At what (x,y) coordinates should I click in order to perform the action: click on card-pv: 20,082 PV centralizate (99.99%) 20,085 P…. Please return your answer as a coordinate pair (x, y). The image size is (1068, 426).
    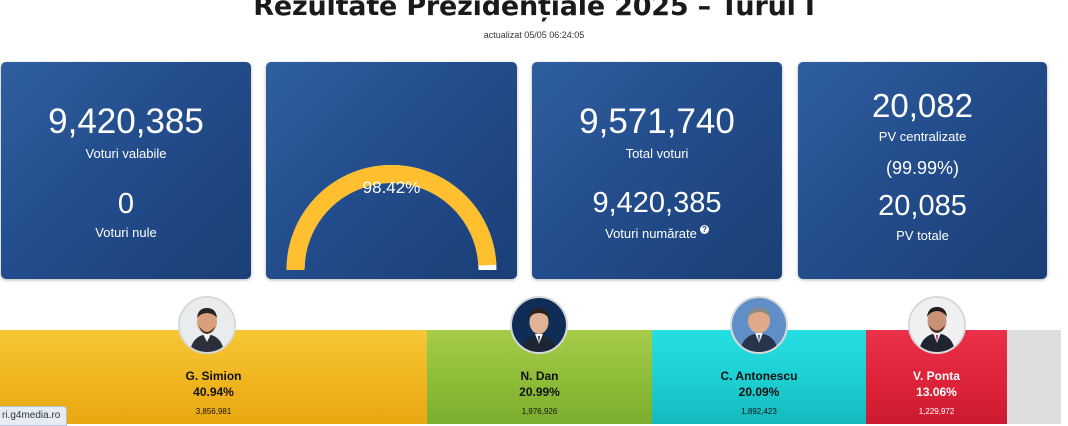
    Looking at the image, I should click on (922, 170).